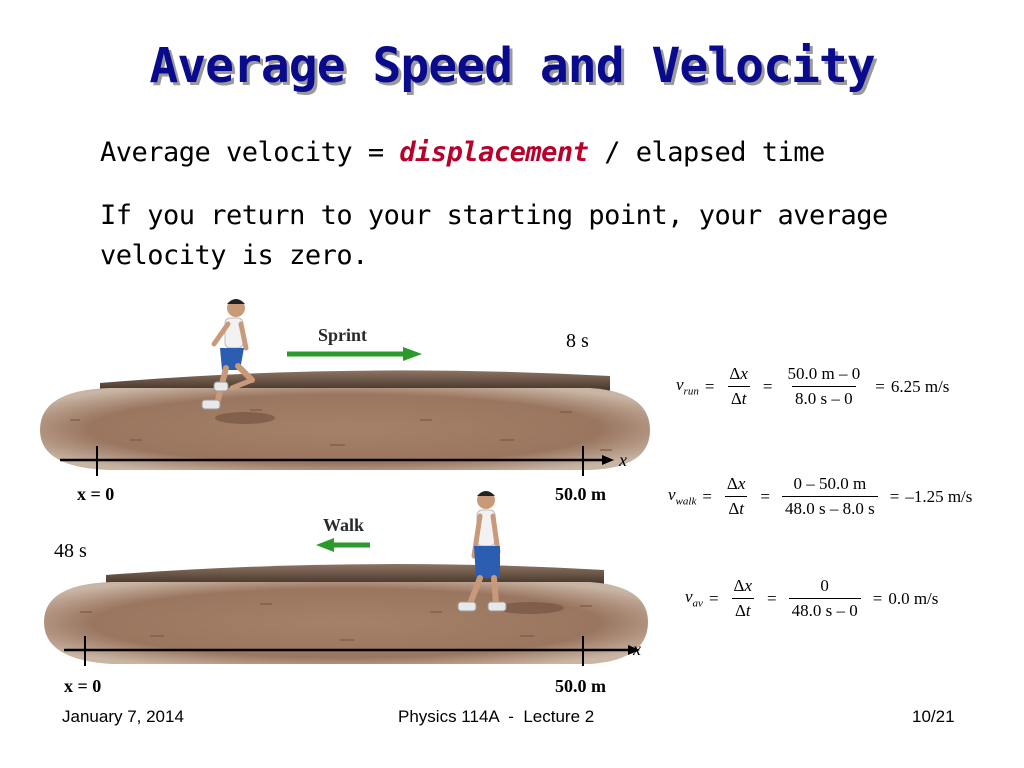  What do you see at coordinates (238, 361) in the screenshot?
I see `runner-figure` at bounding box center [238, 361].